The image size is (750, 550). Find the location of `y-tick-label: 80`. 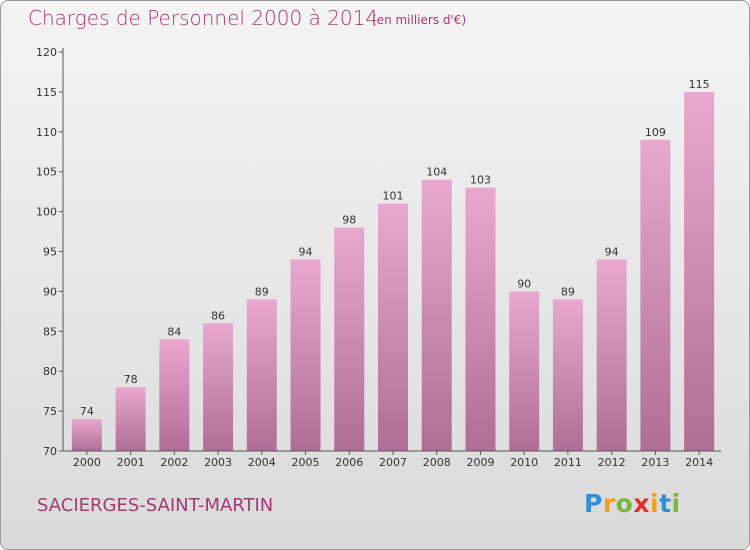

y-tick-label: 80 is located at coordinates (50, 371).